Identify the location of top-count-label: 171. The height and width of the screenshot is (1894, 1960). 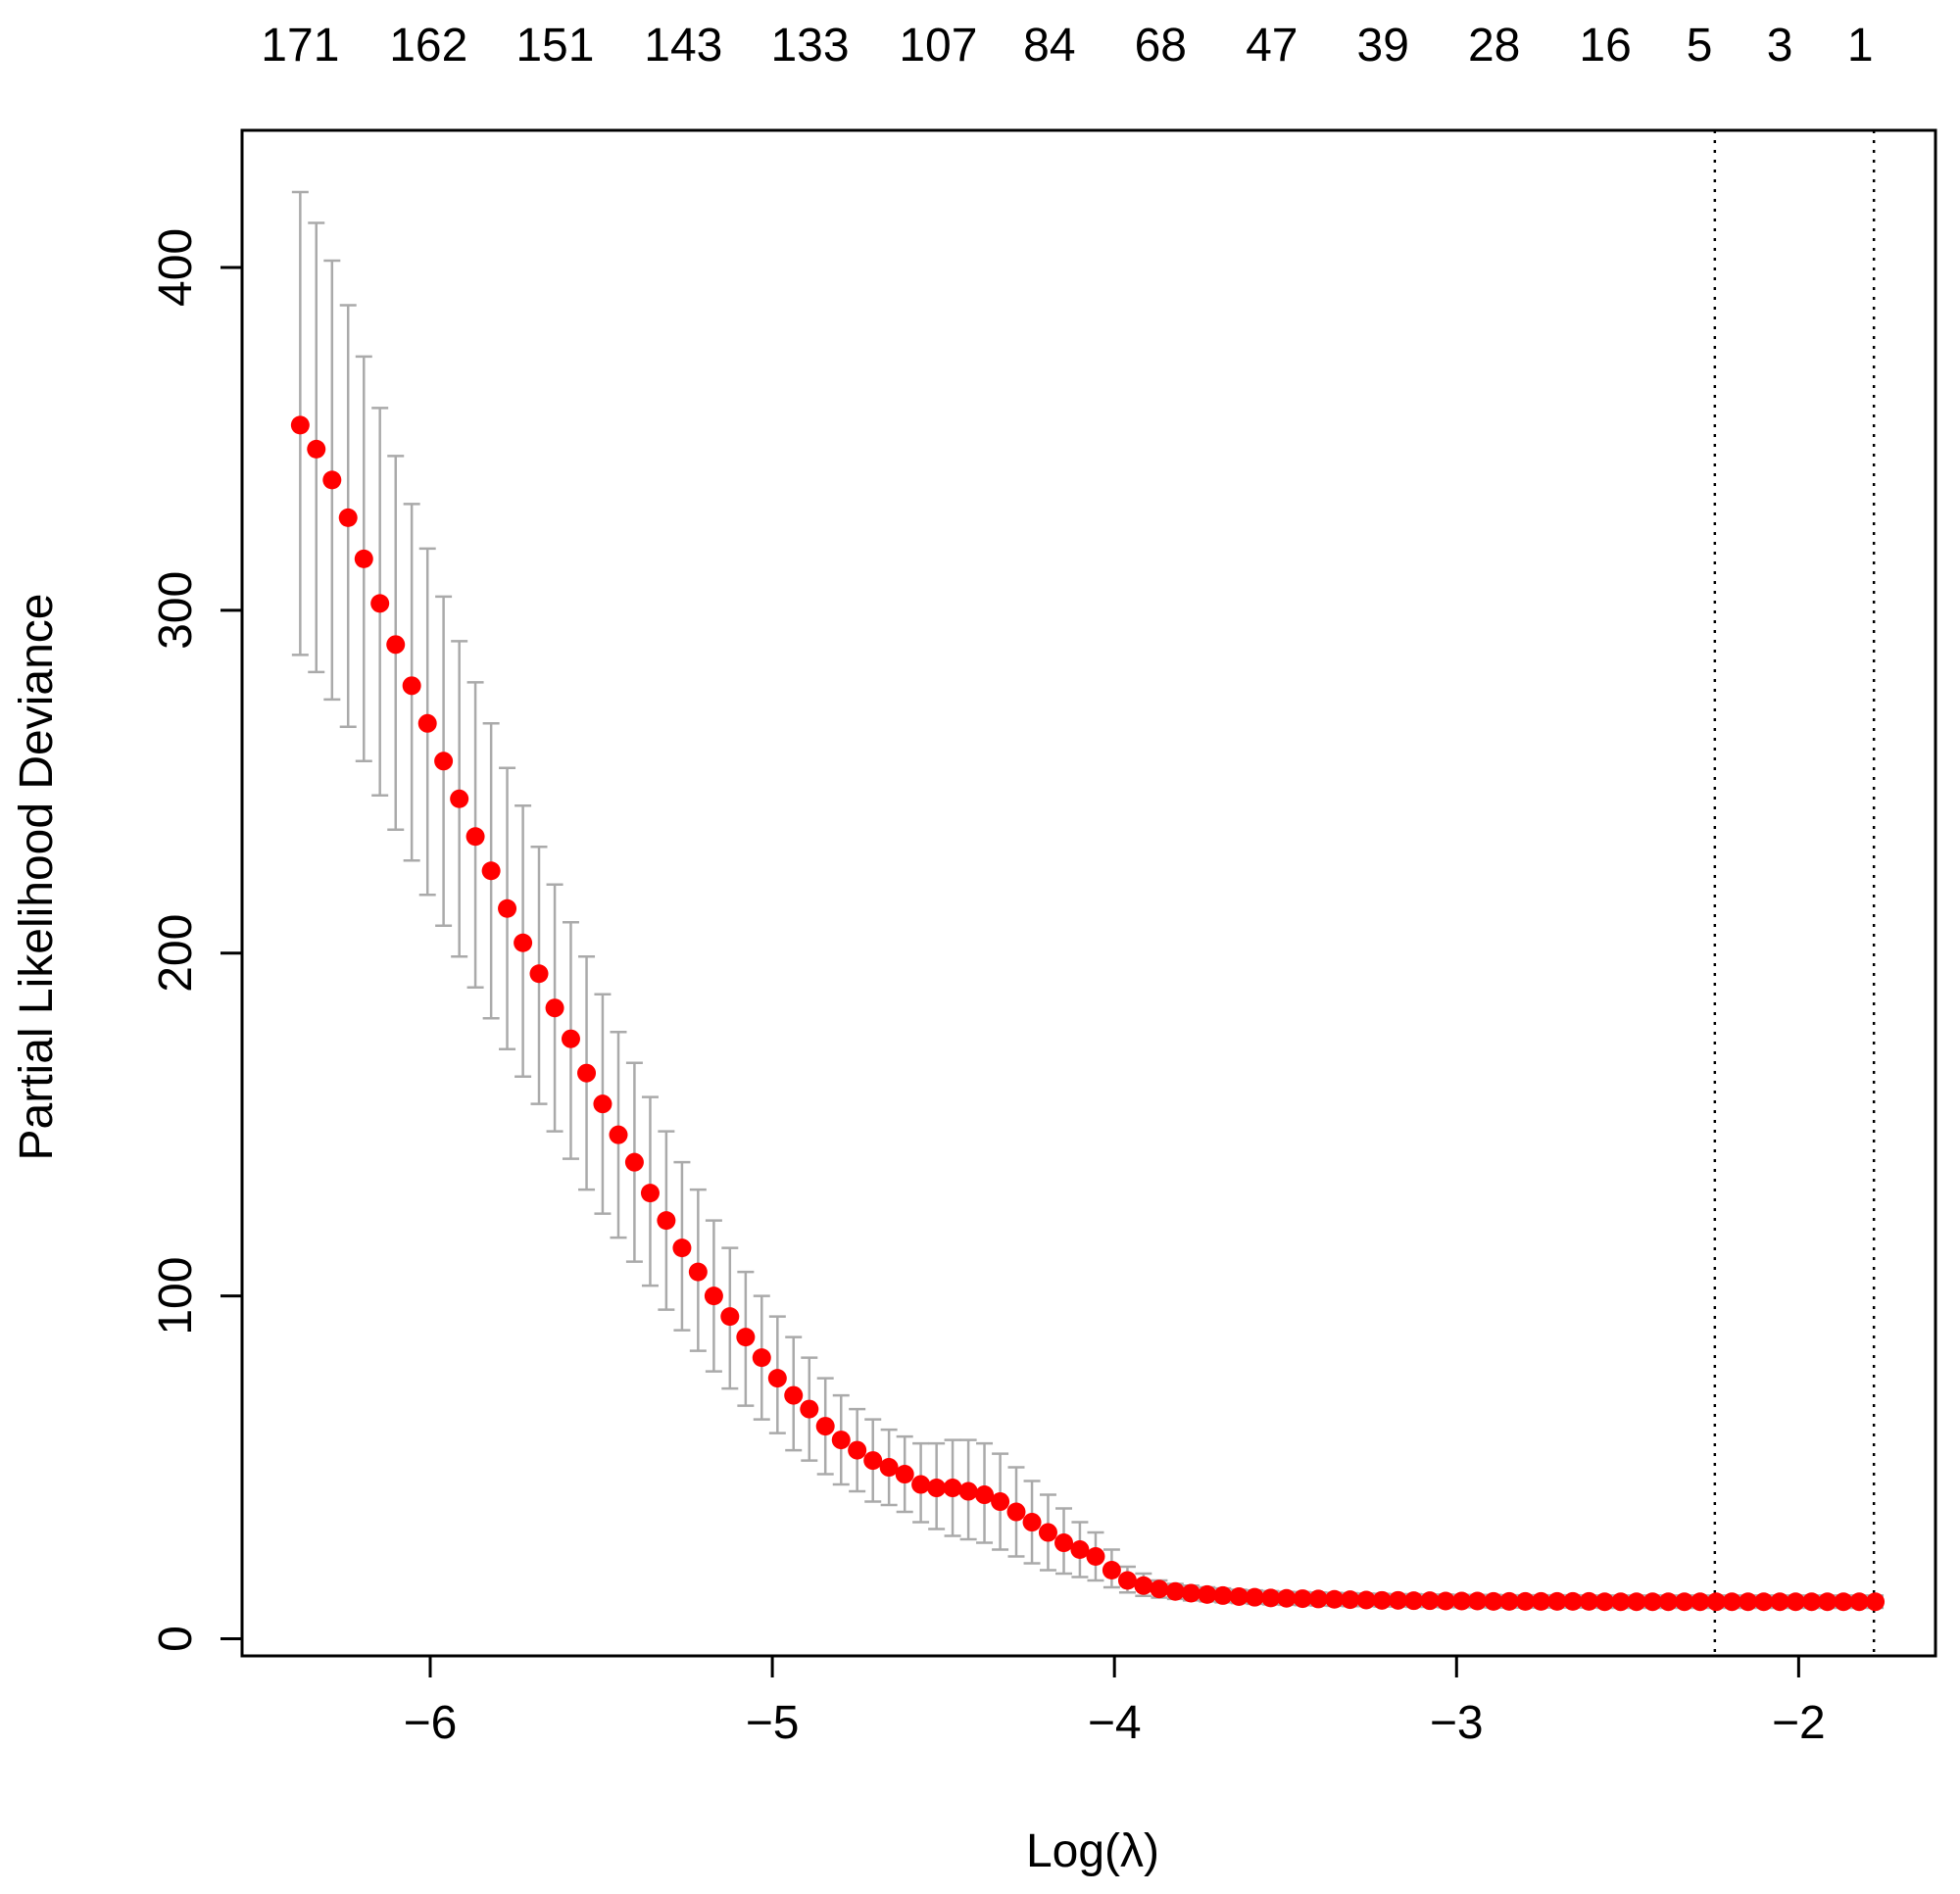
(300, 46).